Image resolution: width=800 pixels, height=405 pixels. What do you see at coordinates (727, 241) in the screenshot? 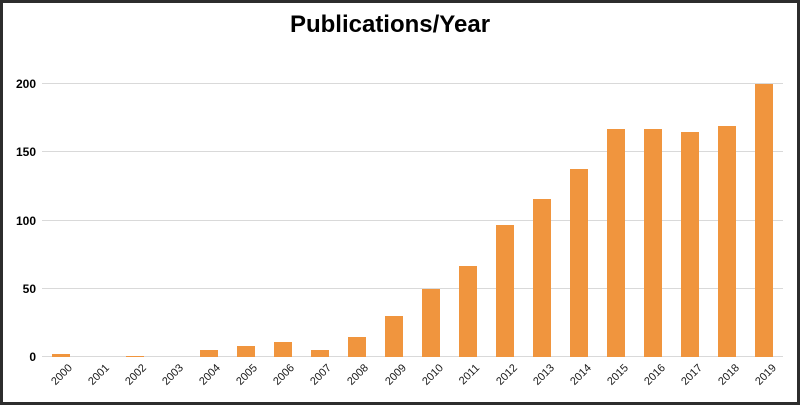
I see `bar-2018` at bounding box center [727, 241].